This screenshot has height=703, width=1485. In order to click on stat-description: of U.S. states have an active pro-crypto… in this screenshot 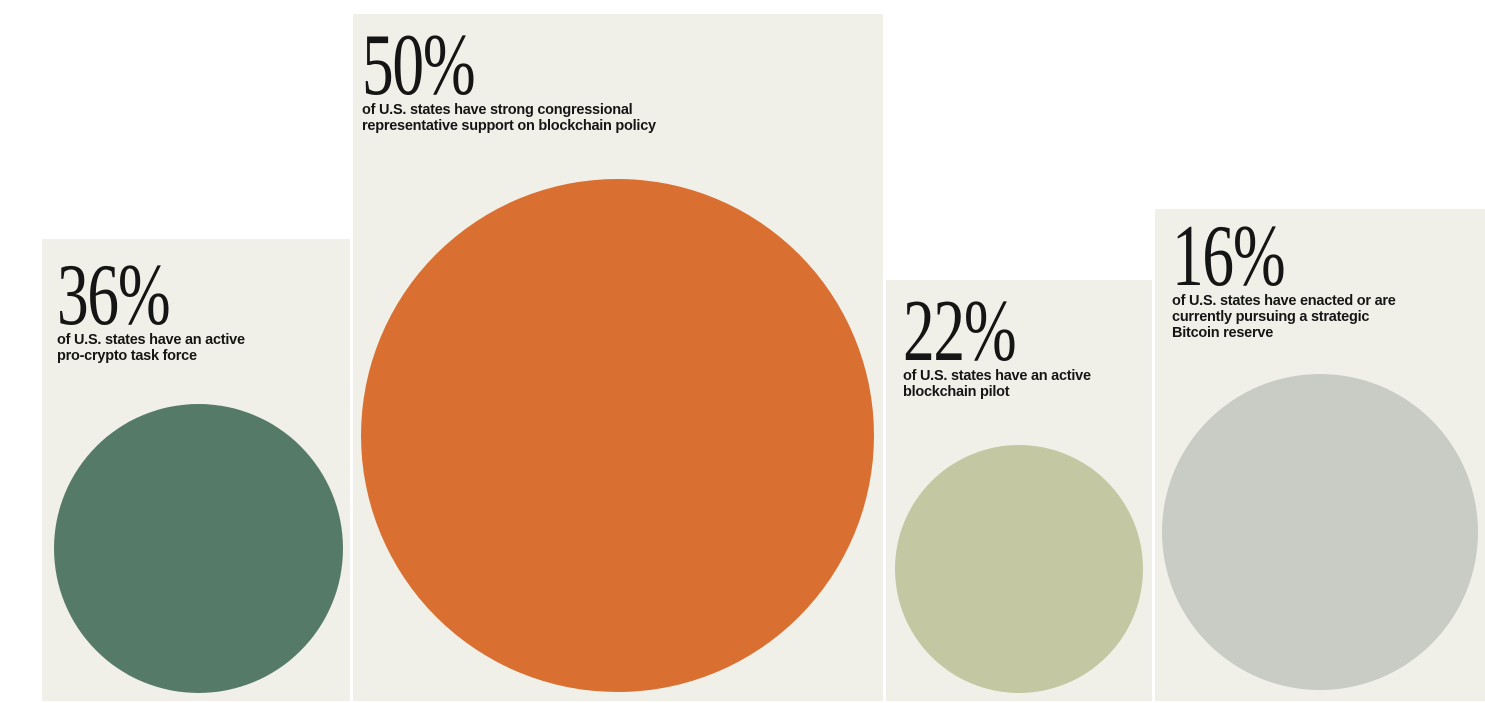, I will do `click(151, 348)`.